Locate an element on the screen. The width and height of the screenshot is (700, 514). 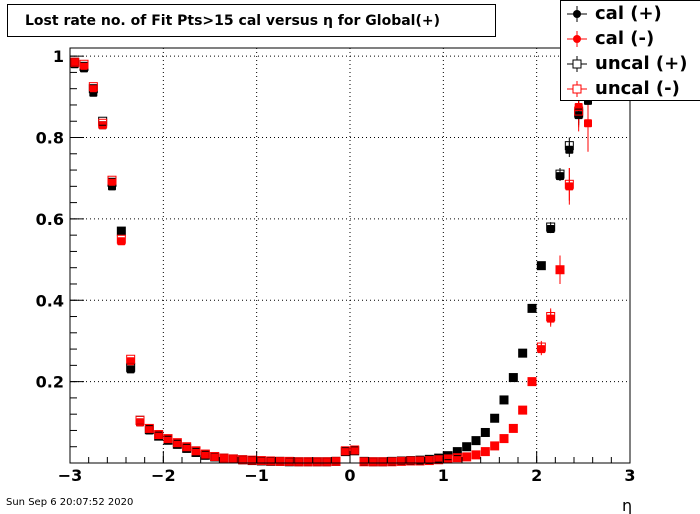
legend-label: cal (-) is located at coordinates (625, 38).